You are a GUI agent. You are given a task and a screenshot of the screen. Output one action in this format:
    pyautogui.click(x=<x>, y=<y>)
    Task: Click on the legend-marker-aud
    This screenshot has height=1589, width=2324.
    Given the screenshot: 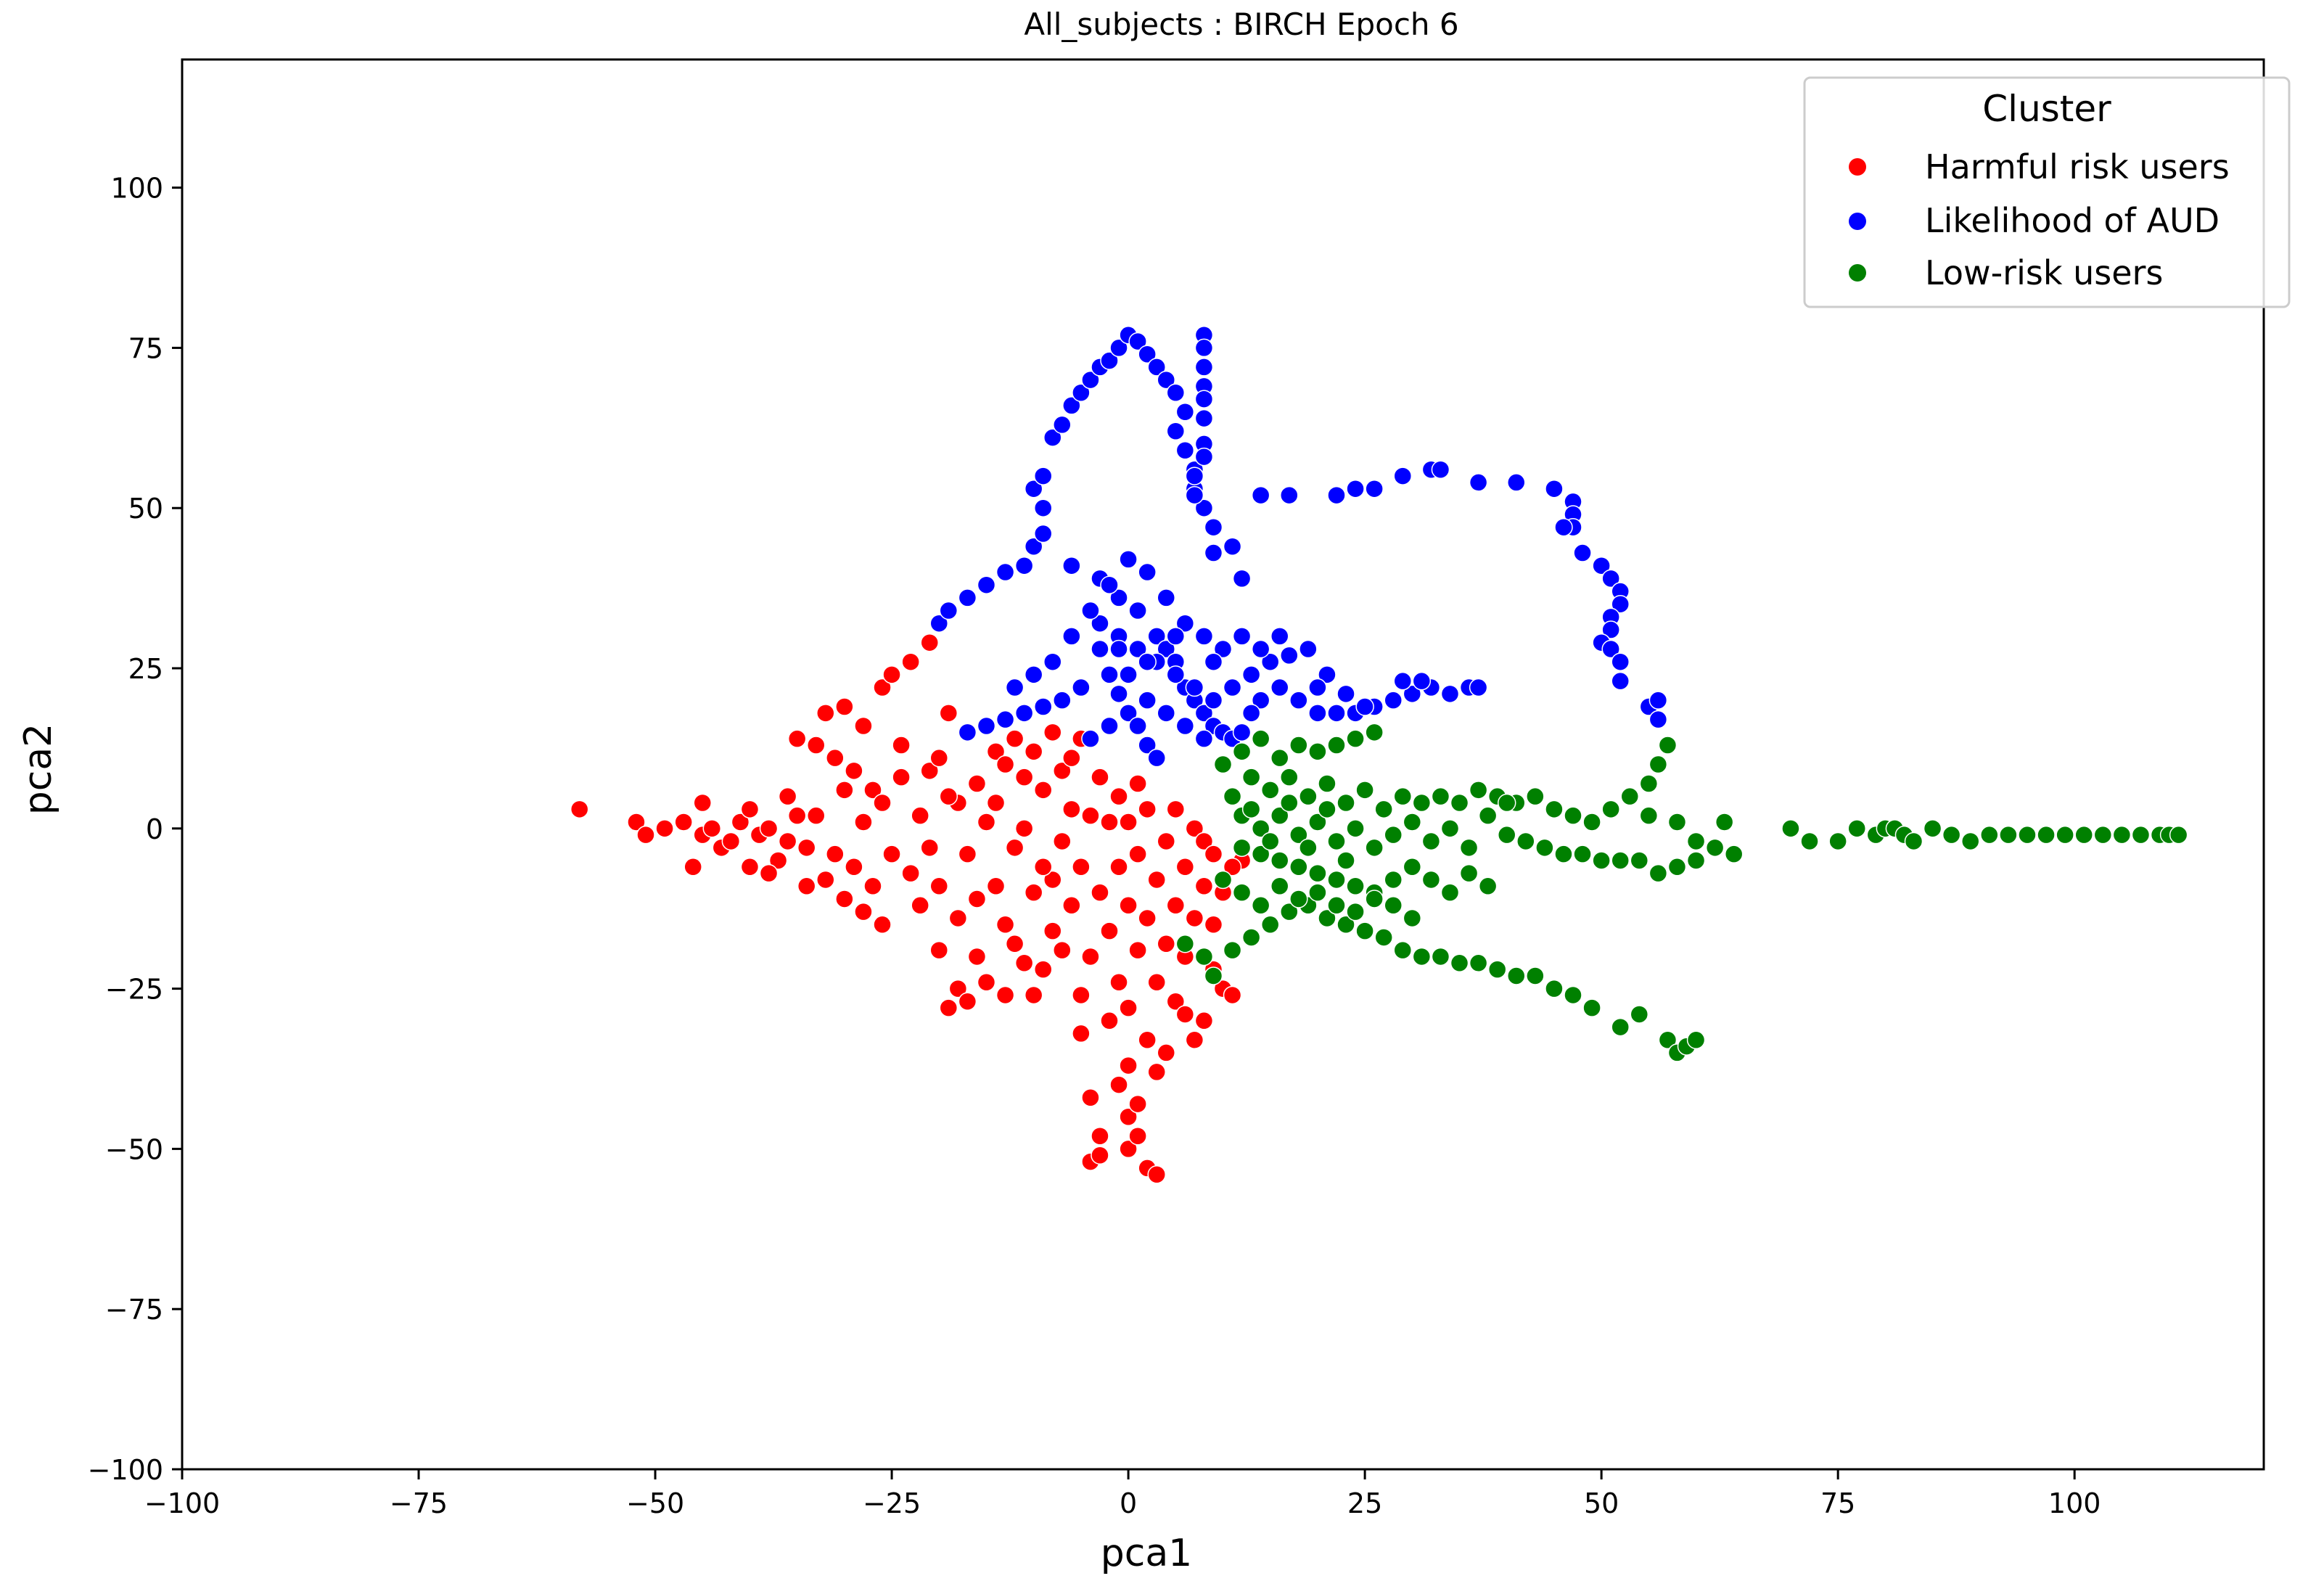 What is the action you would take?
    pyautogui.click(x=1858, y=221)
    